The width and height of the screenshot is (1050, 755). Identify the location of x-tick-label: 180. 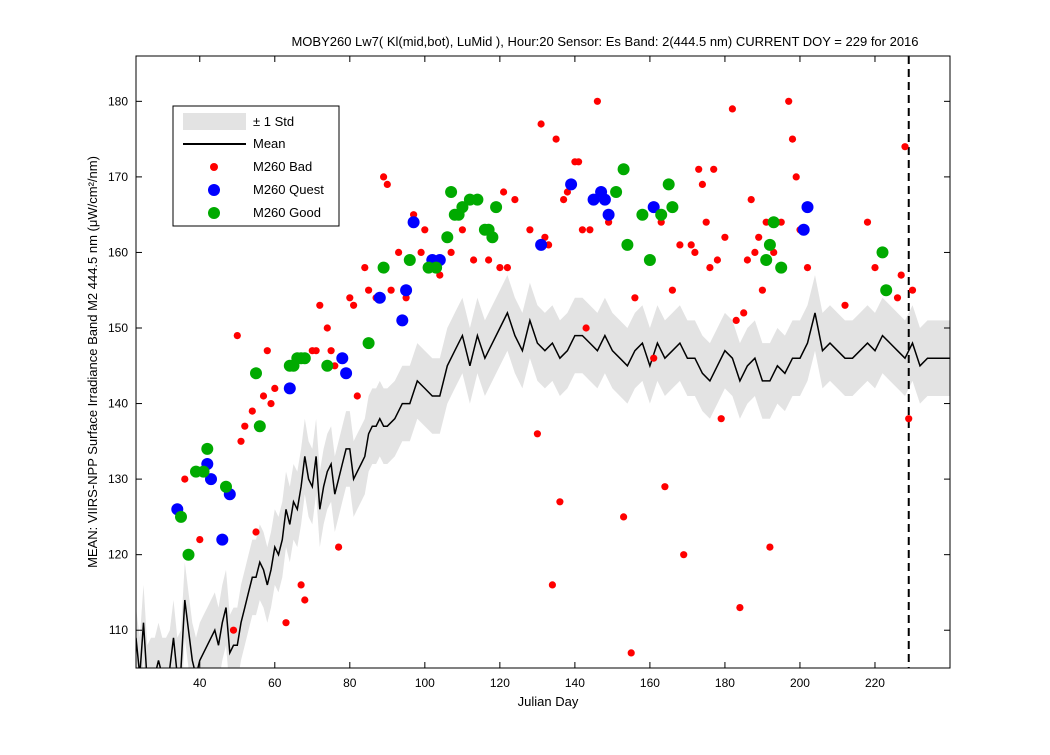
(725, 683).